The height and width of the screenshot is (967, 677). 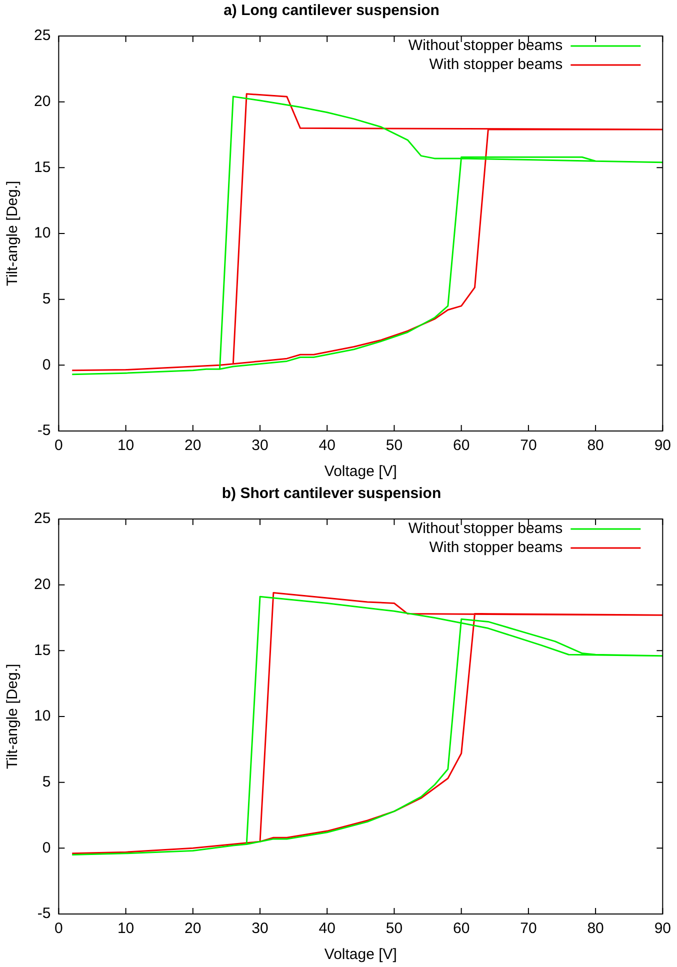 I want to click on chart-title: b) Short cantilever suspension, so click(x=332, y=493).